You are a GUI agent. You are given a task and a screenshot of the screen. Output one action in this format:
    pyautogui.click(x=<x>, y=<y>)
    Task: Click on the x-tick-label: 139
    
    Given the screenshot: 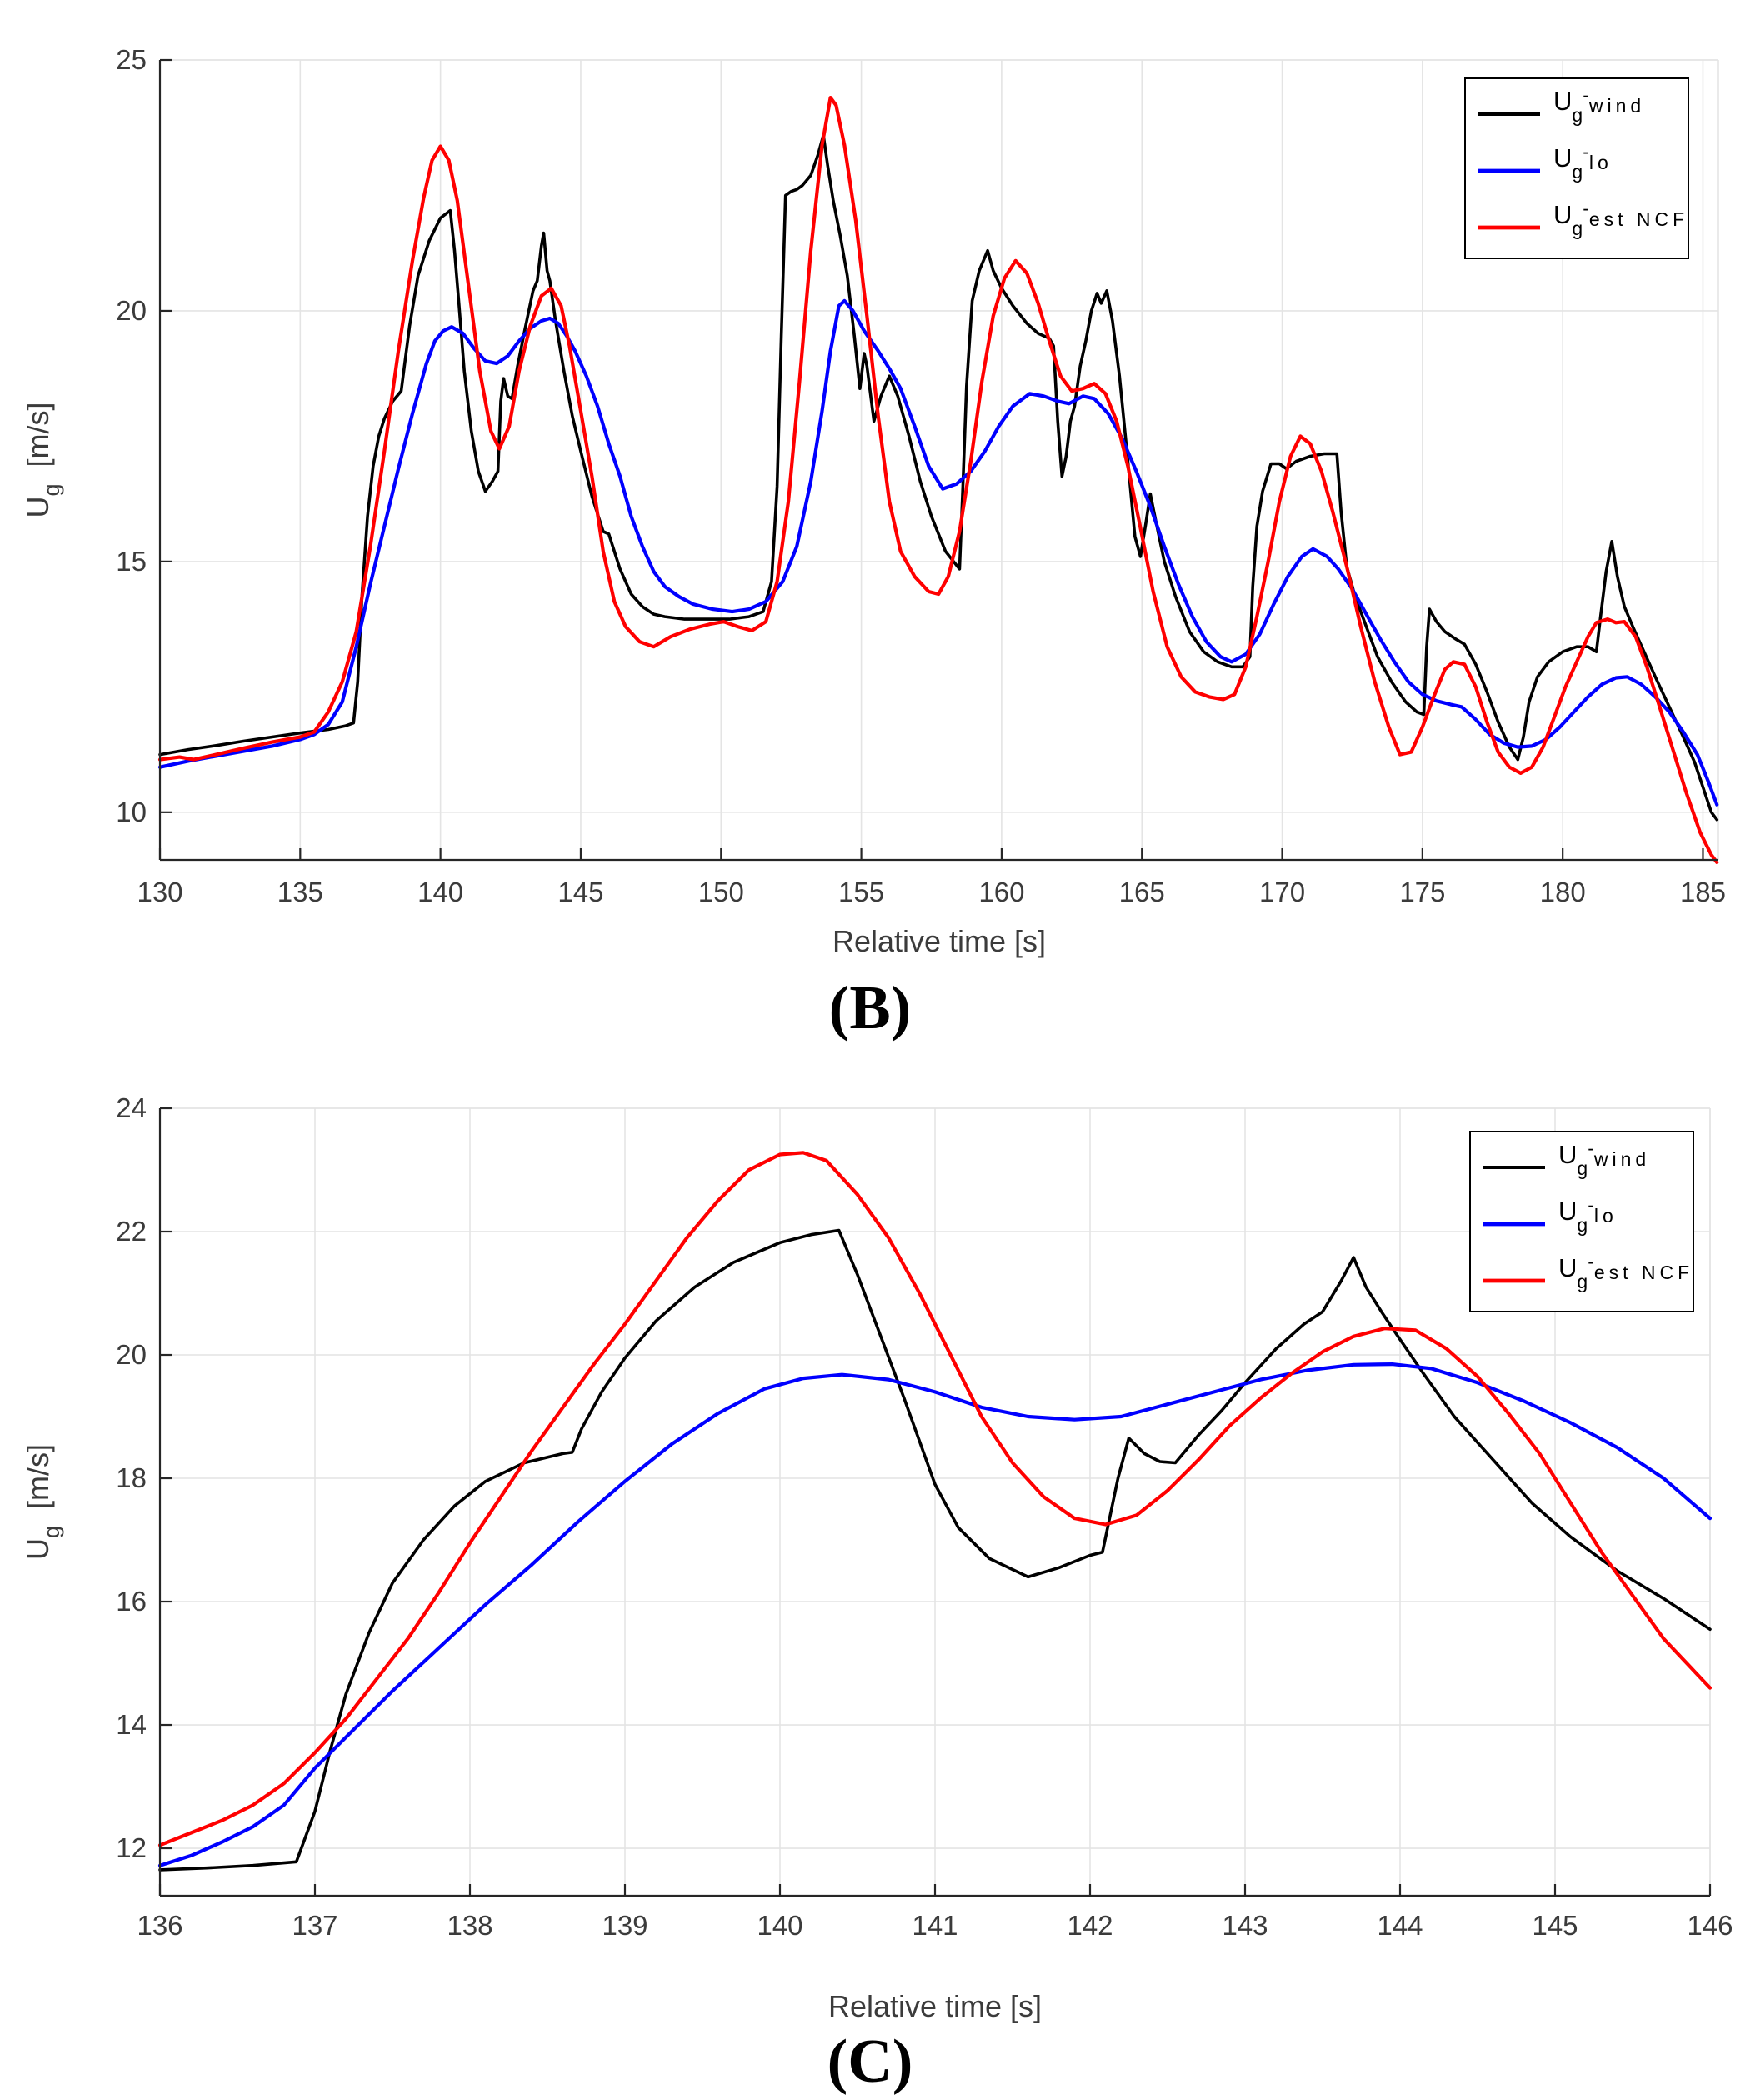 What is the action you would take?
    pyautogui.click(x=625, y=1925)
    